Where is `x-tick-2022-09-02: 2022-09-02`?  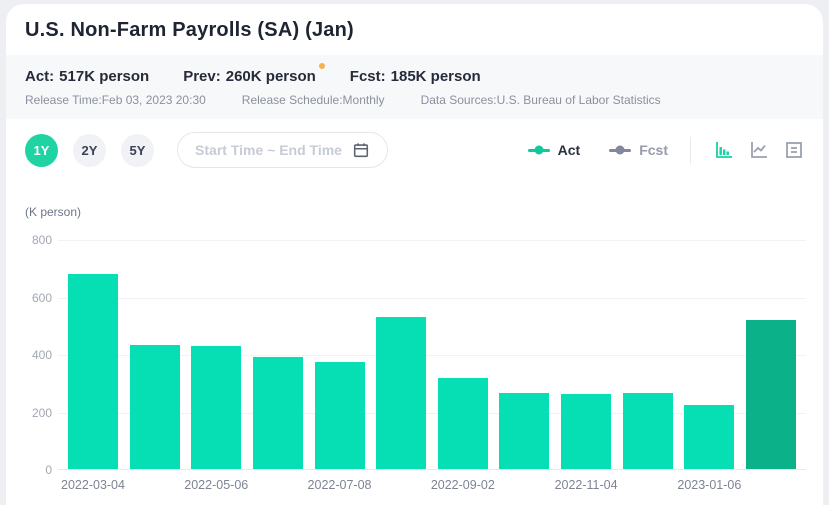 x-tick-2022-09-02: 2022-09-02 is located at coordinates (462, 485).